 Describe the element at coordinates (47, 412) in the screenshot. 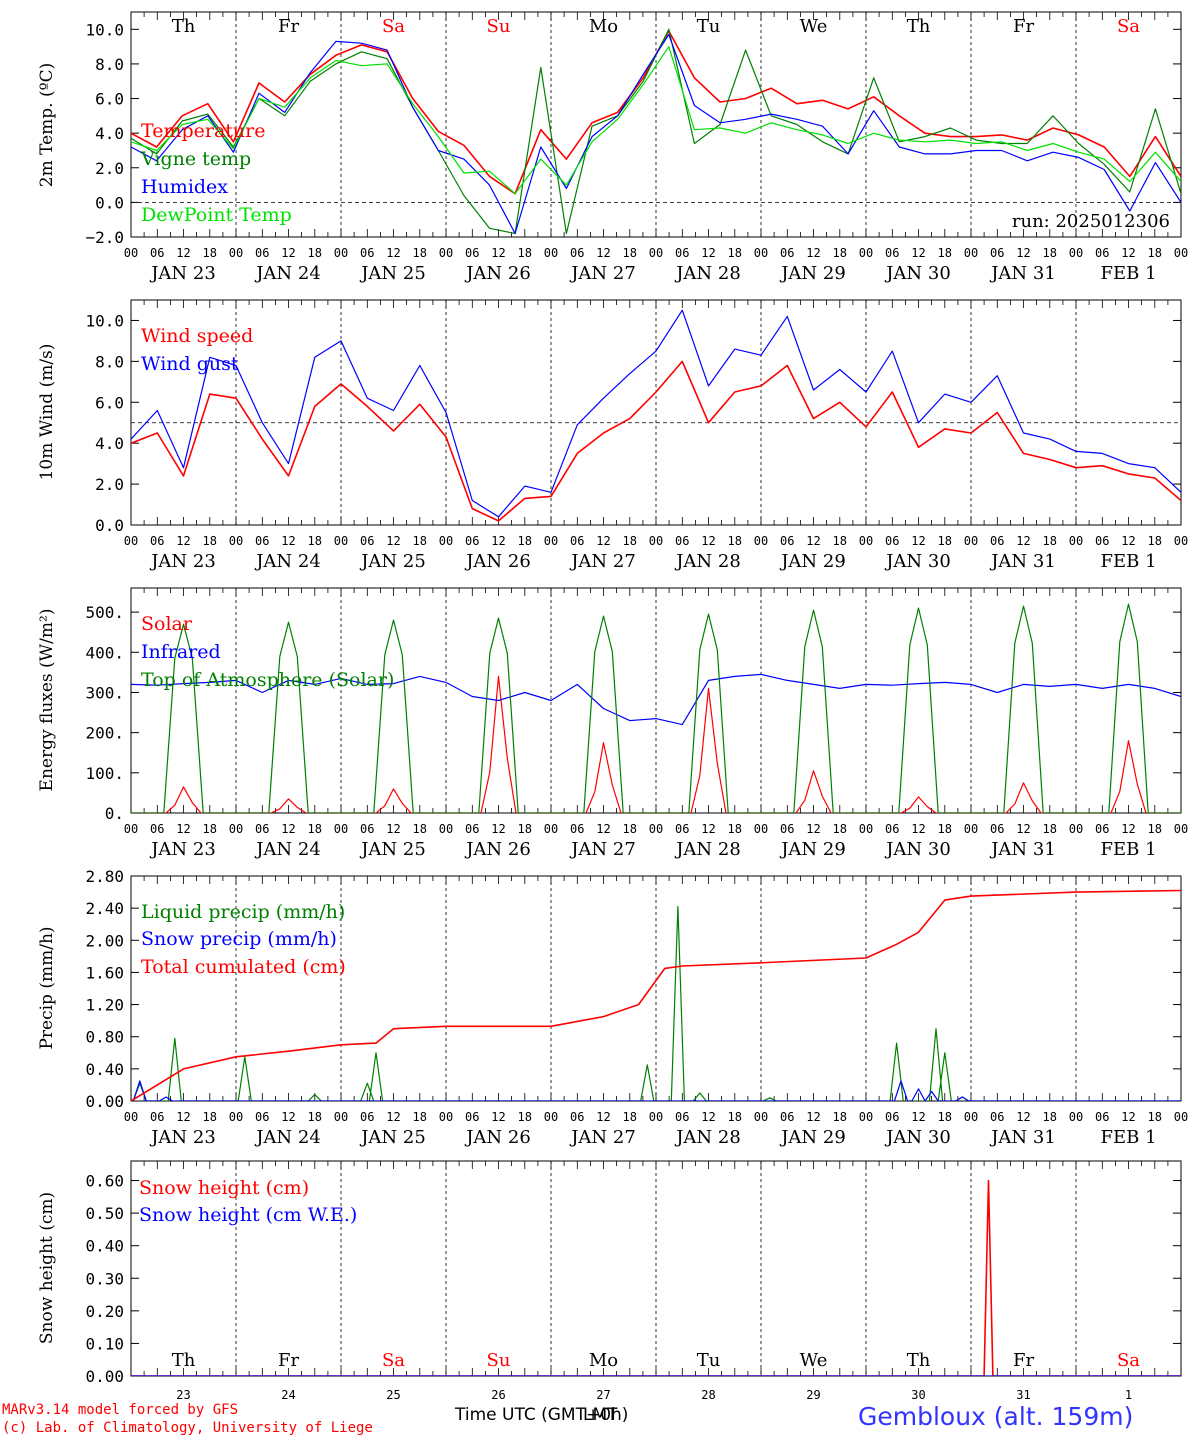

I see `y-axis-title: 10m Wind (m/s)` at that location.